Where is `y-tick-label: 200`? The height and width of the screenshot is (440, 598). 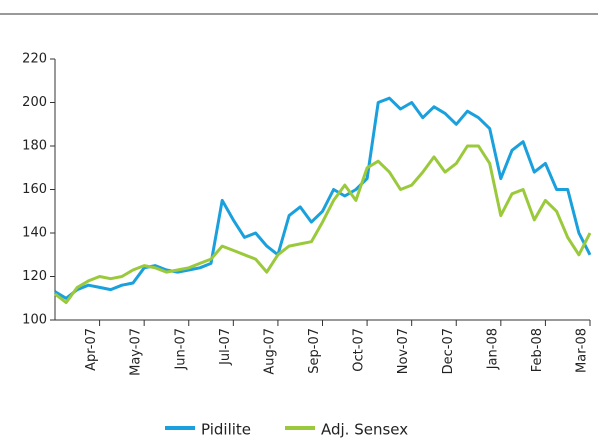 y-tick-label: 200 is located at coordinates (34, 102).